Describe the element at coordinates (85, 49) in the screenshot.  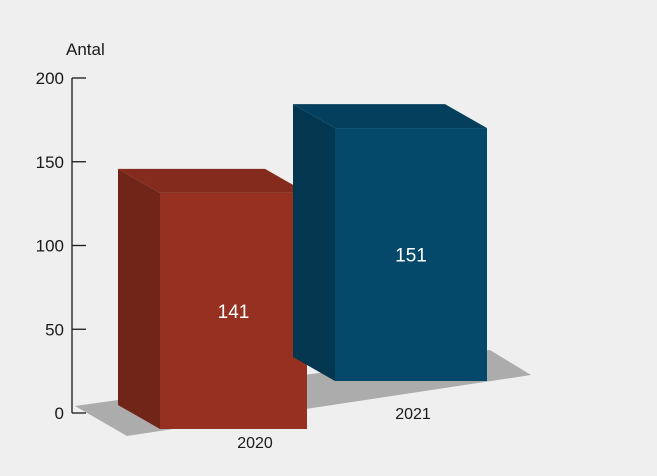
I see `y-axis-title: Antal` at that location.